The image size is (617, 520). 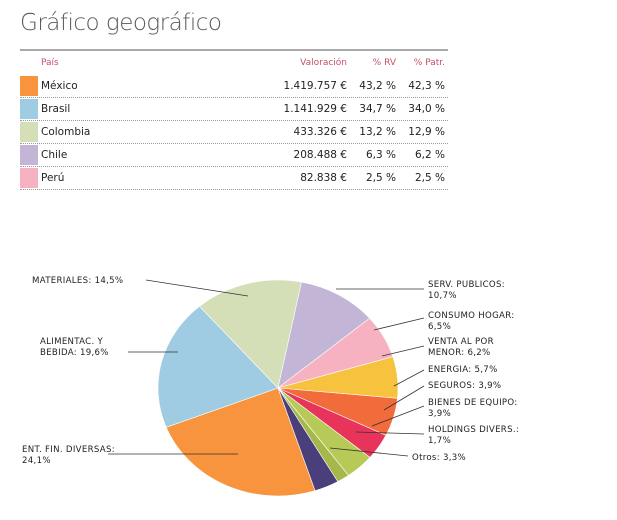 I want to click on slice-label: ALIMENTAC. Y BEBIDA: 19,6%, so click(x=74, y=347).